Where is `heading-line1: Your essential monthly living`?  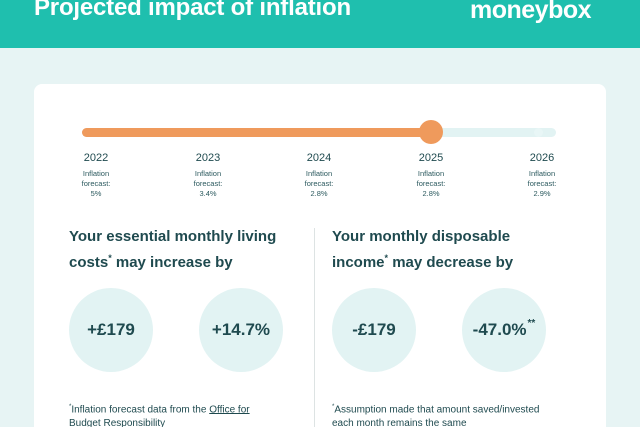 heading-line1: Your essential monthly living is located at coordinates (173, 236).